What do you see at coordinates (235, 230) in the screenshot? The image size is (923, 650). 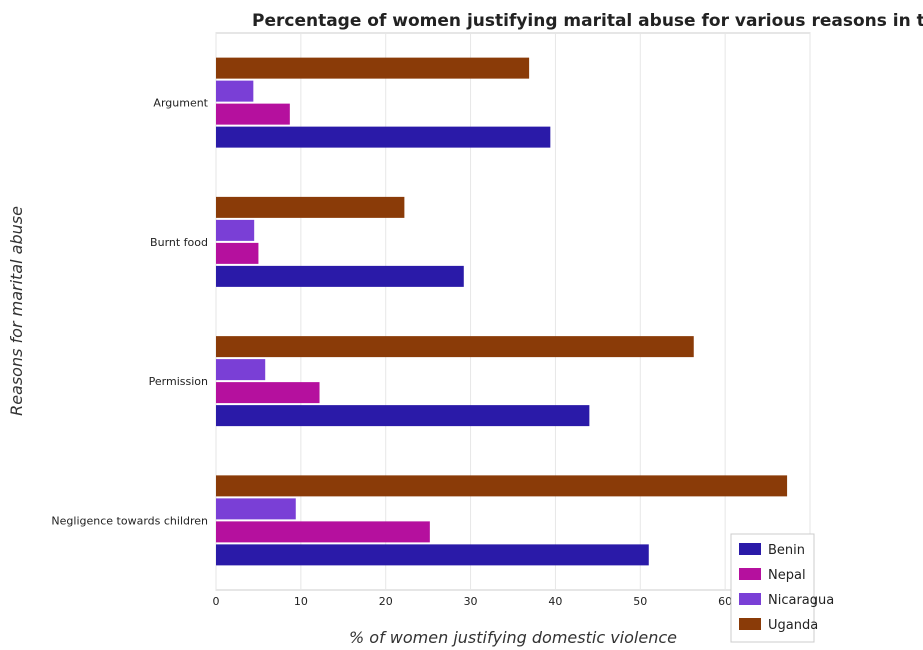 I see `bar-nicaragua-burnt-food` at bounding box center [235, 230].